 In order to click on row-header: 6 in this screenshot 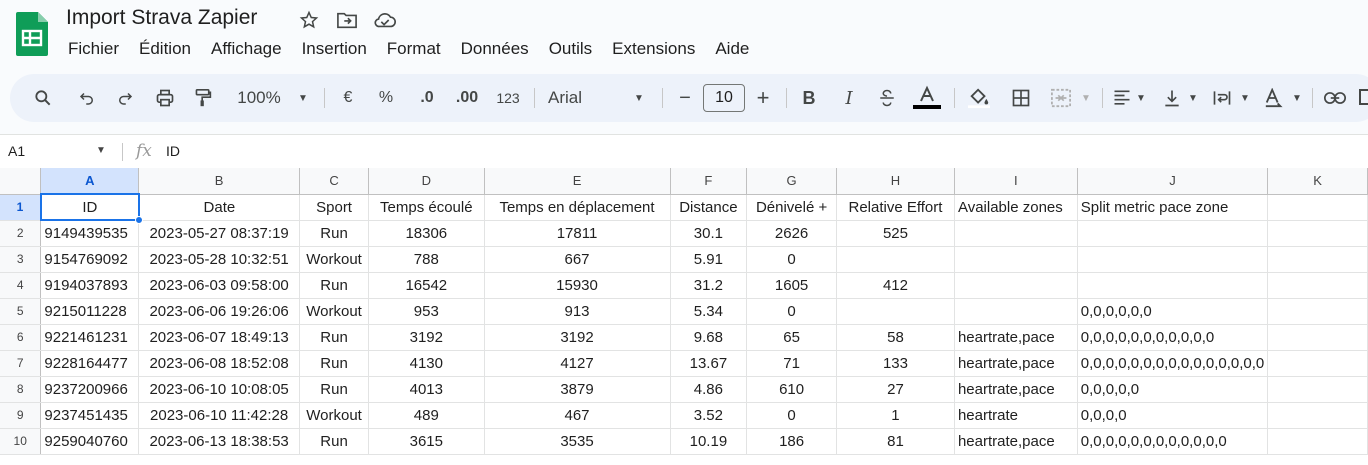, I will do `click(21, 337)`.